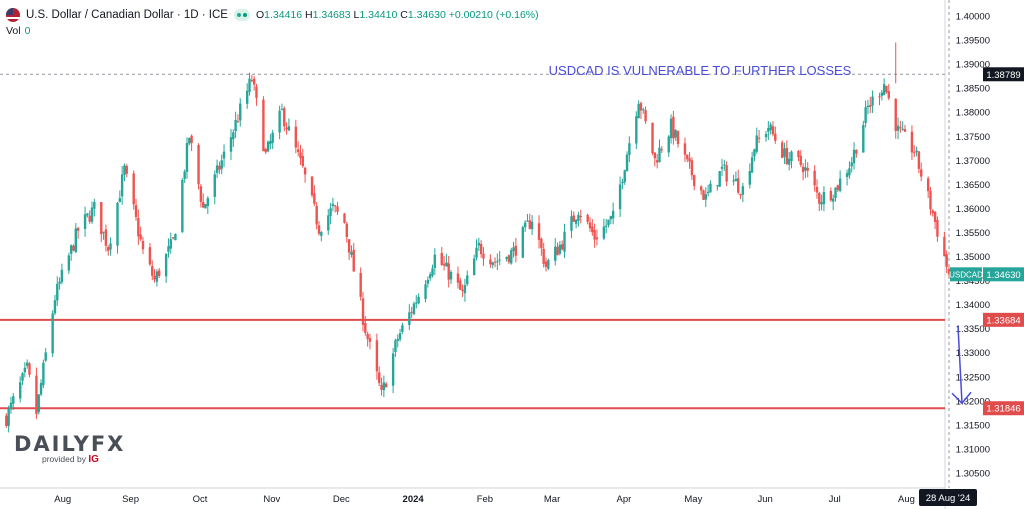  What do you see at coordinates (973, 425) in the screenshot?
I see `y-tick-label: 1.31500` at bounding box center [973, 425].